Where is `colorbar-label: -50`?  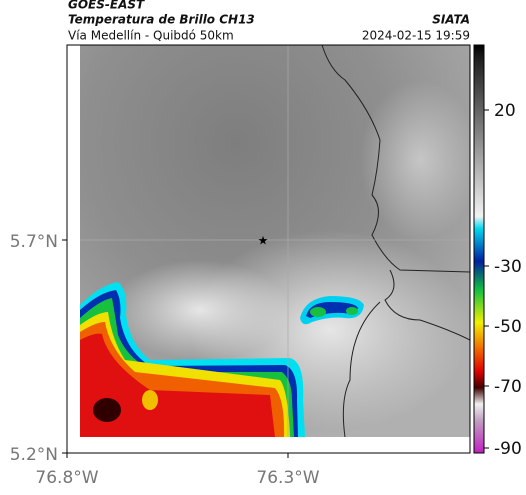 colorbar-label: -50 is located at coordinates (508, 327).